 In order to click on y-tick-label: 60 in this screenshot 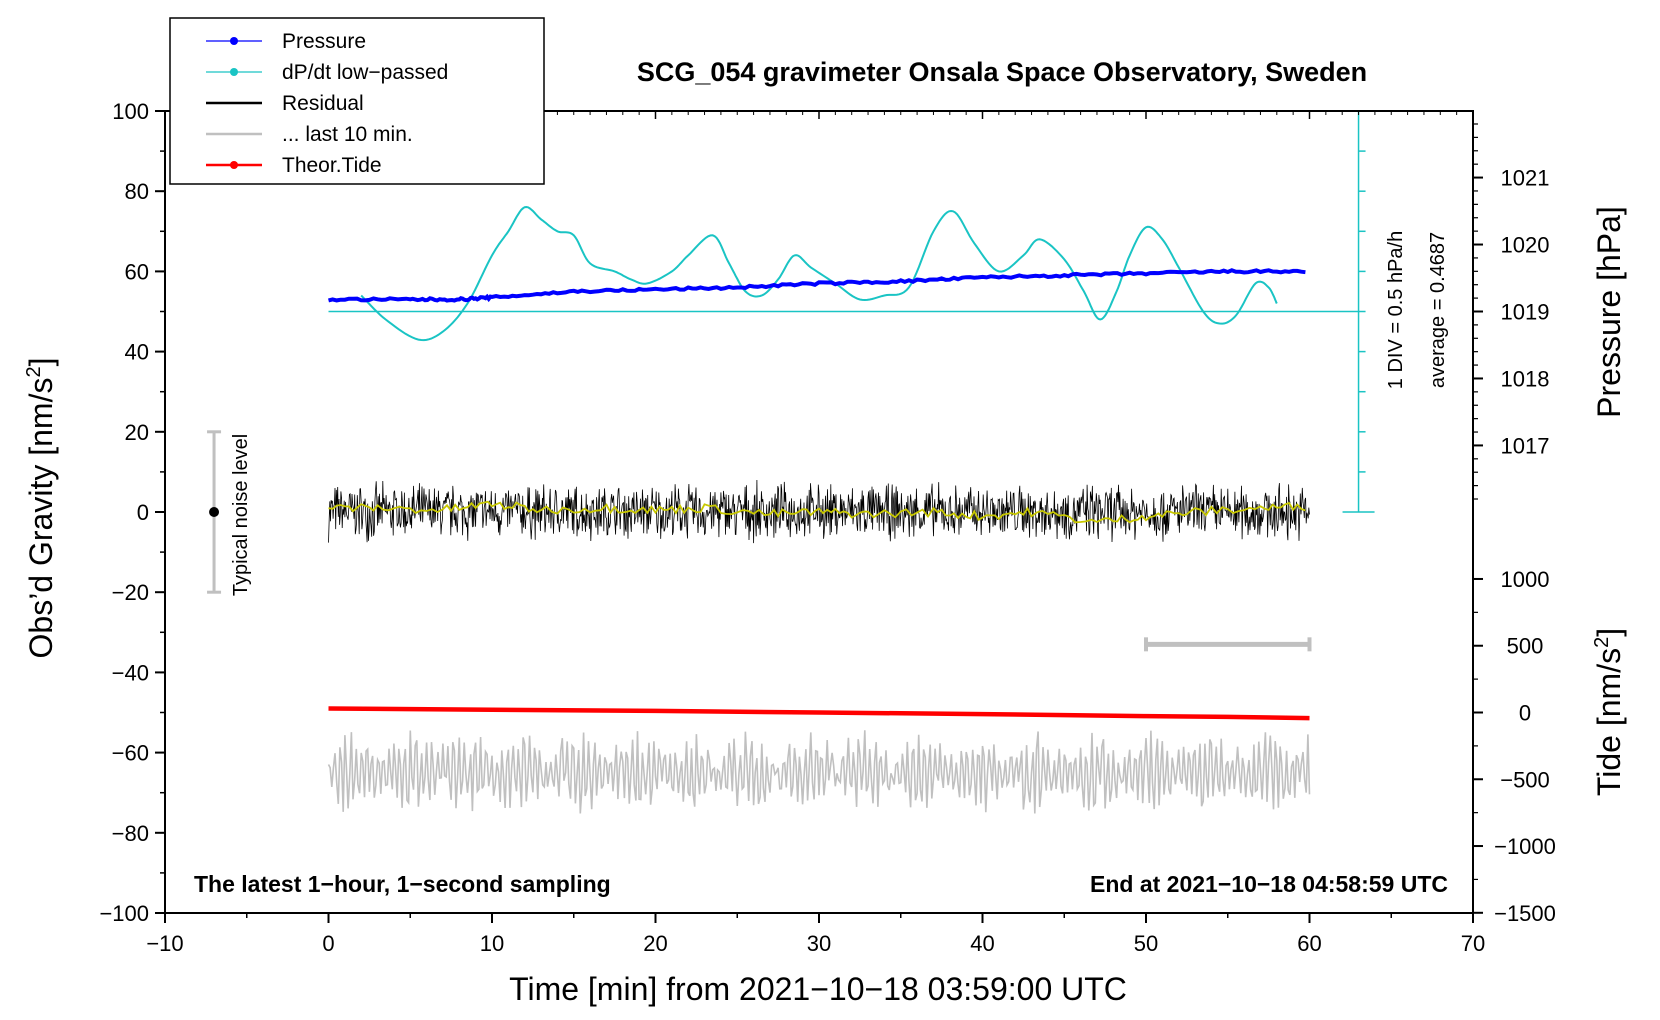, I will do `click(137, 271)`.